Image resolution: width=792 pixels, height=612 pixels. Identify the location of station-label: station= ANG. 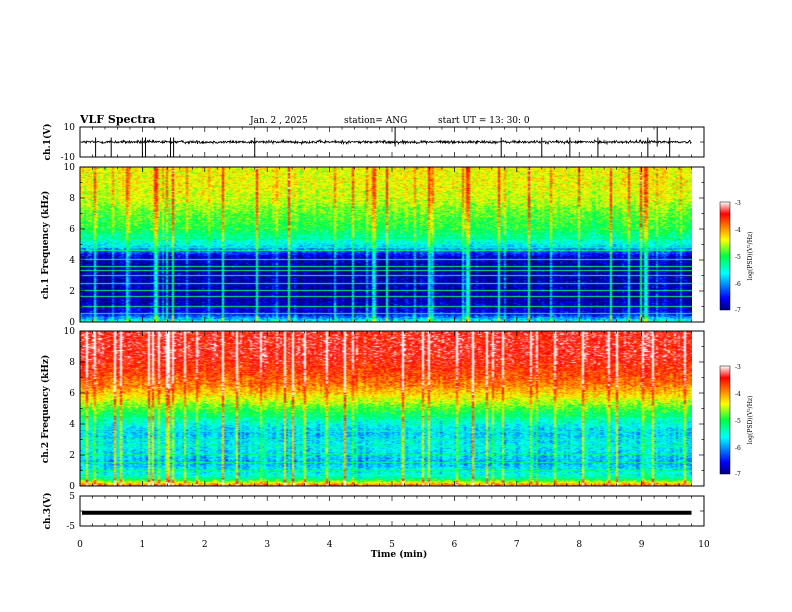
(375, 121).